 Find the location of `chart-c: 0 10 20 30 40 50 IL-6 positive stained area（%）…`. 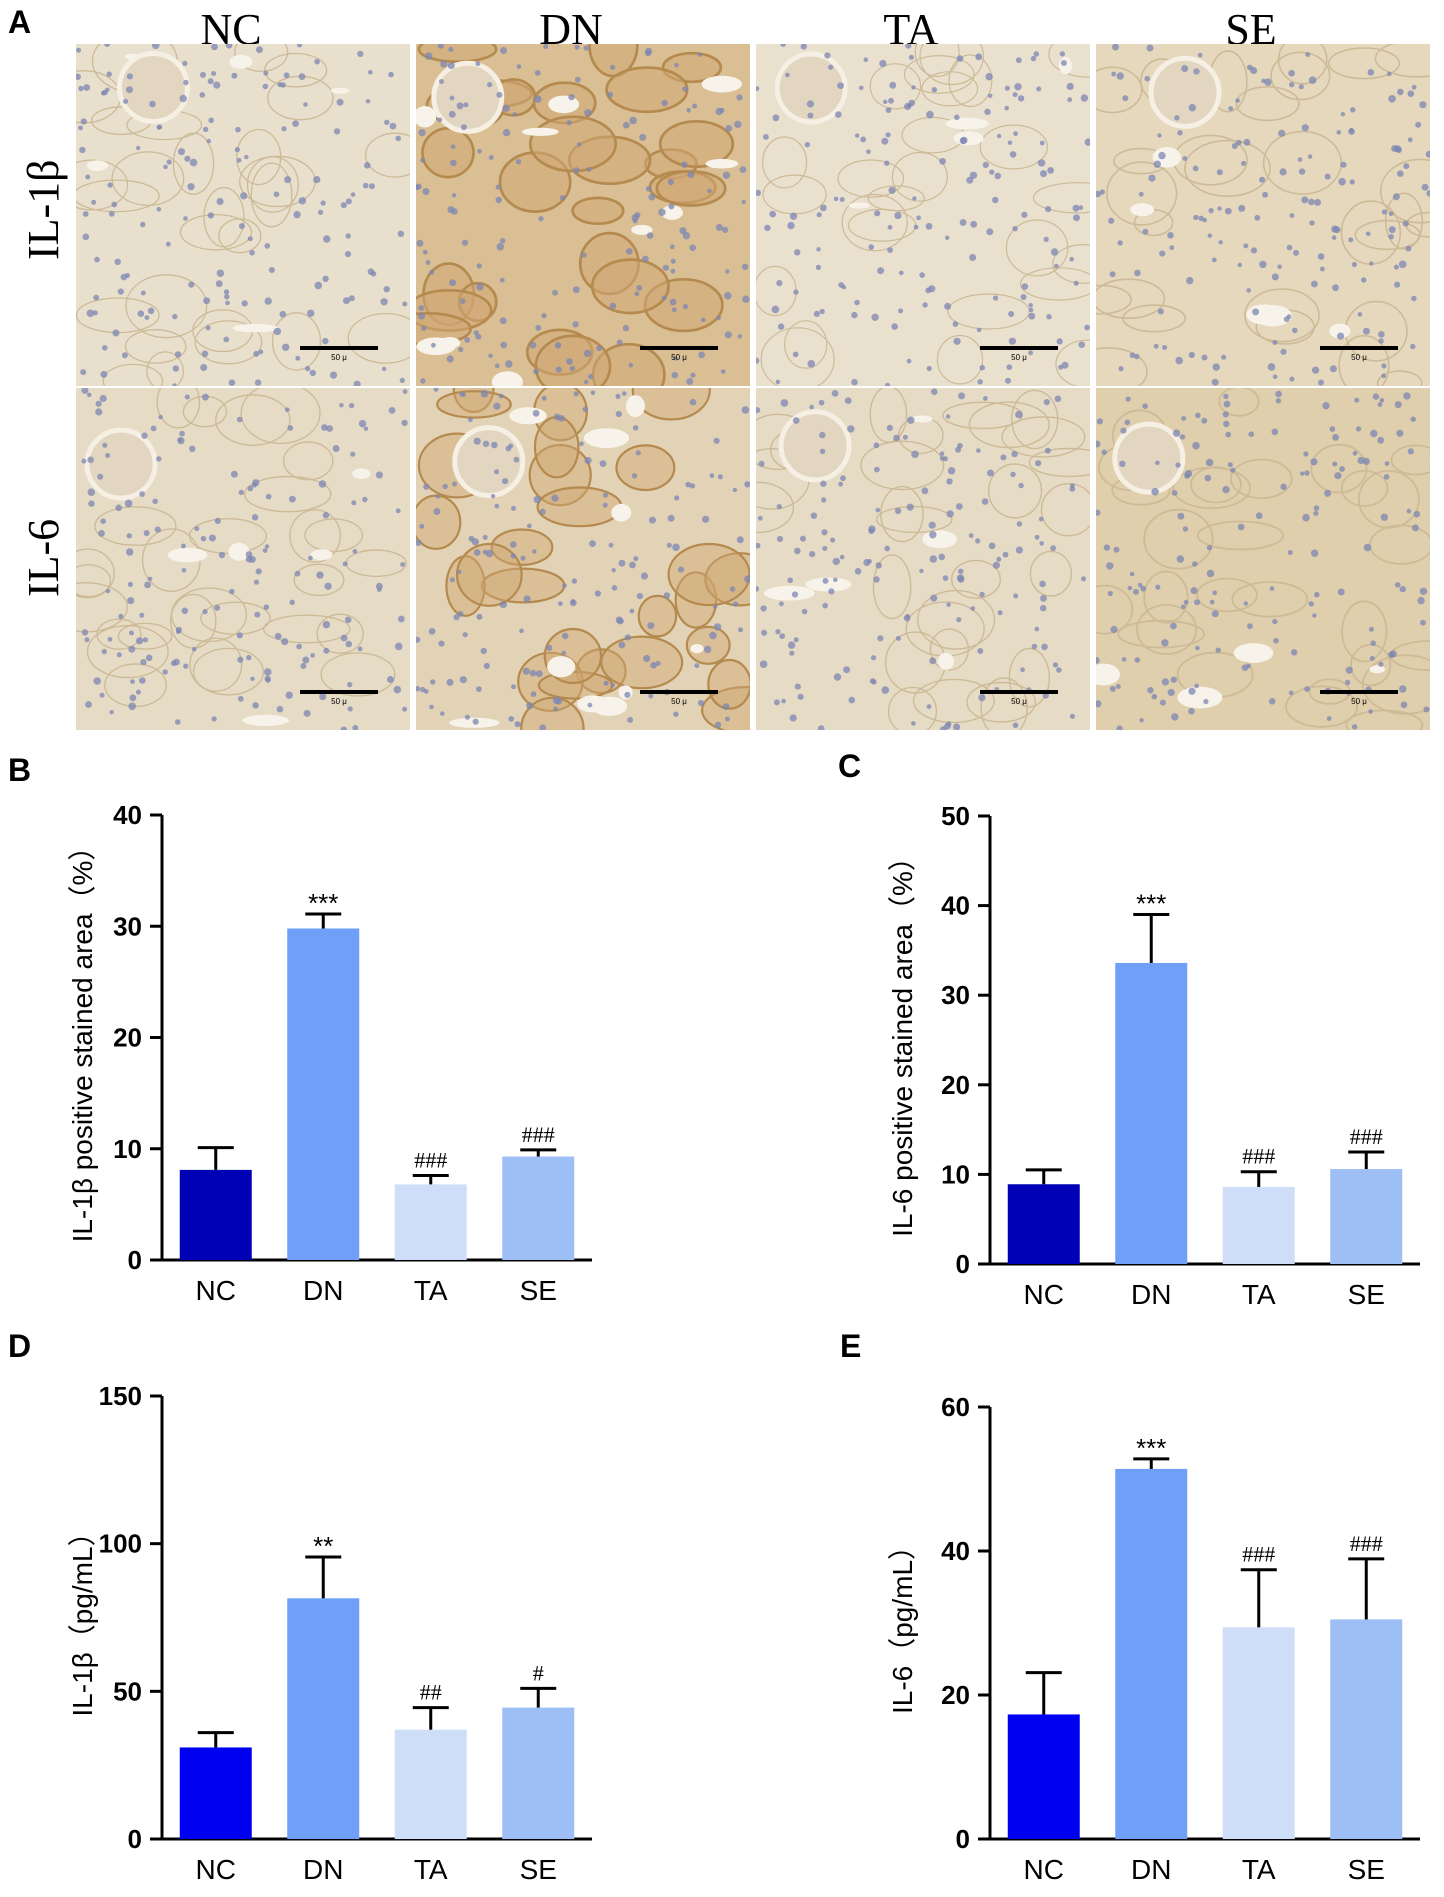

chart-c: 0 10 20 30 40 50 IL-6 positive stained area（%）… is located at coordinates (1153, 1055).